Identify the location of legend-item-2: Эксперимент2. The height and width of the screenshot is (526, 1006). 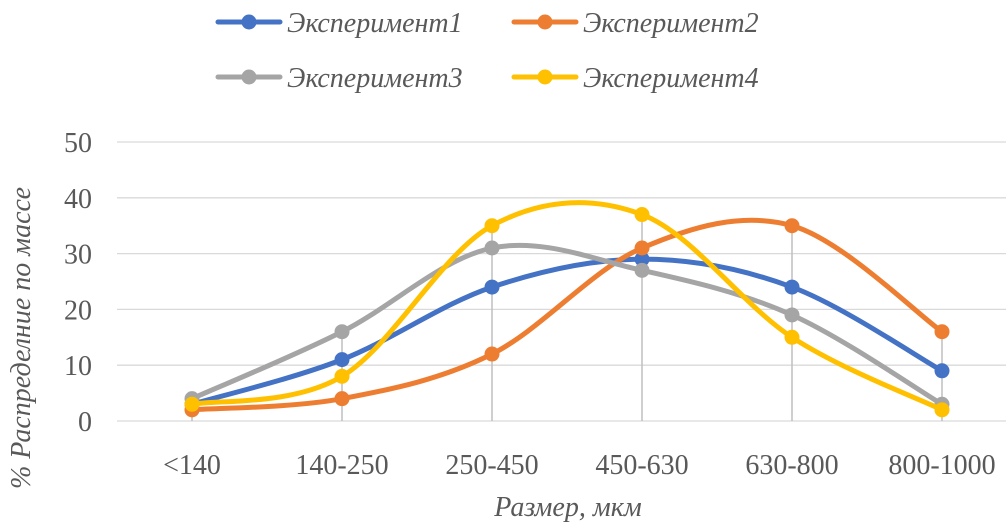
(635, 23).